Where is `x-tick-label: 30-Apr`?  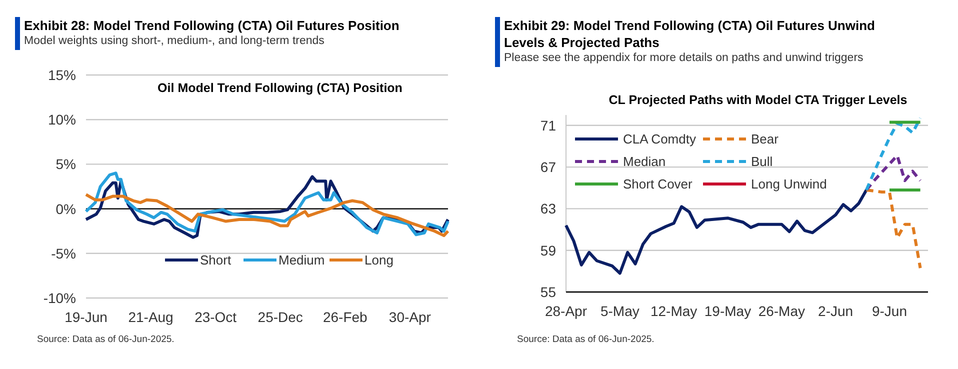 x-tick-label: 30-Apr is located at coordinates (410, 317).